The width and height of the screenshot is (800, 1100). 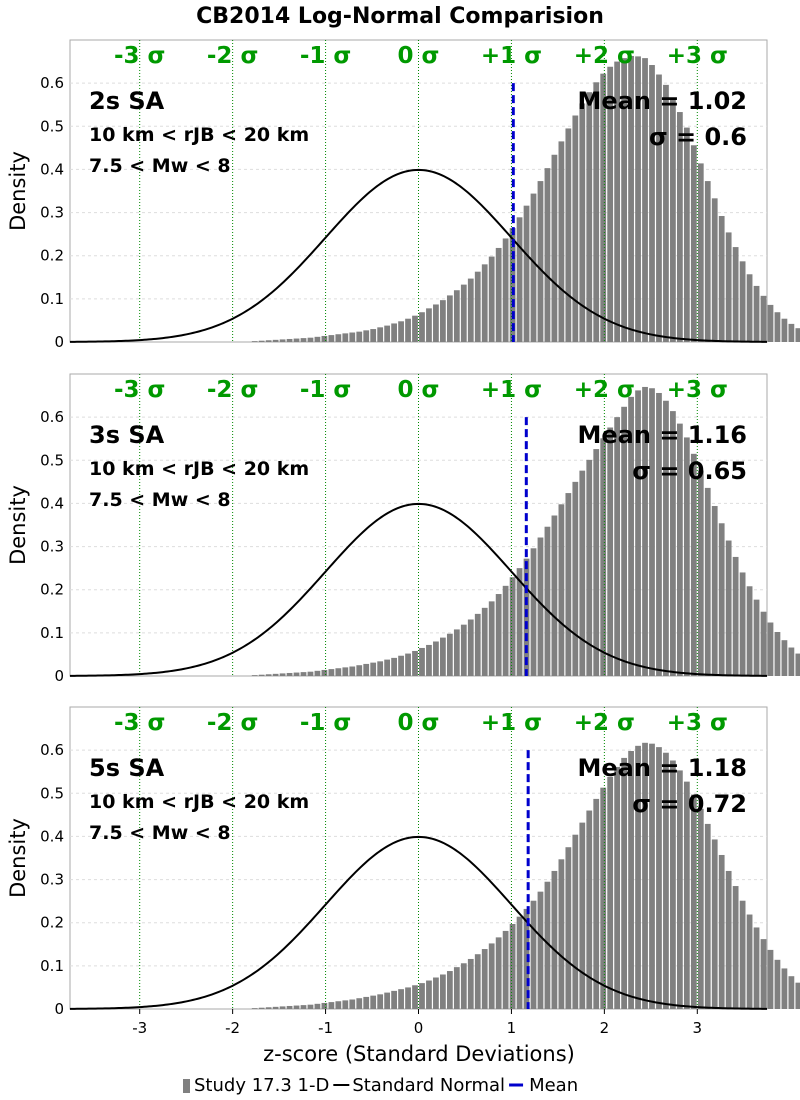 I want to click on y-tick-label: 0.1, so click(x=52, y=299).